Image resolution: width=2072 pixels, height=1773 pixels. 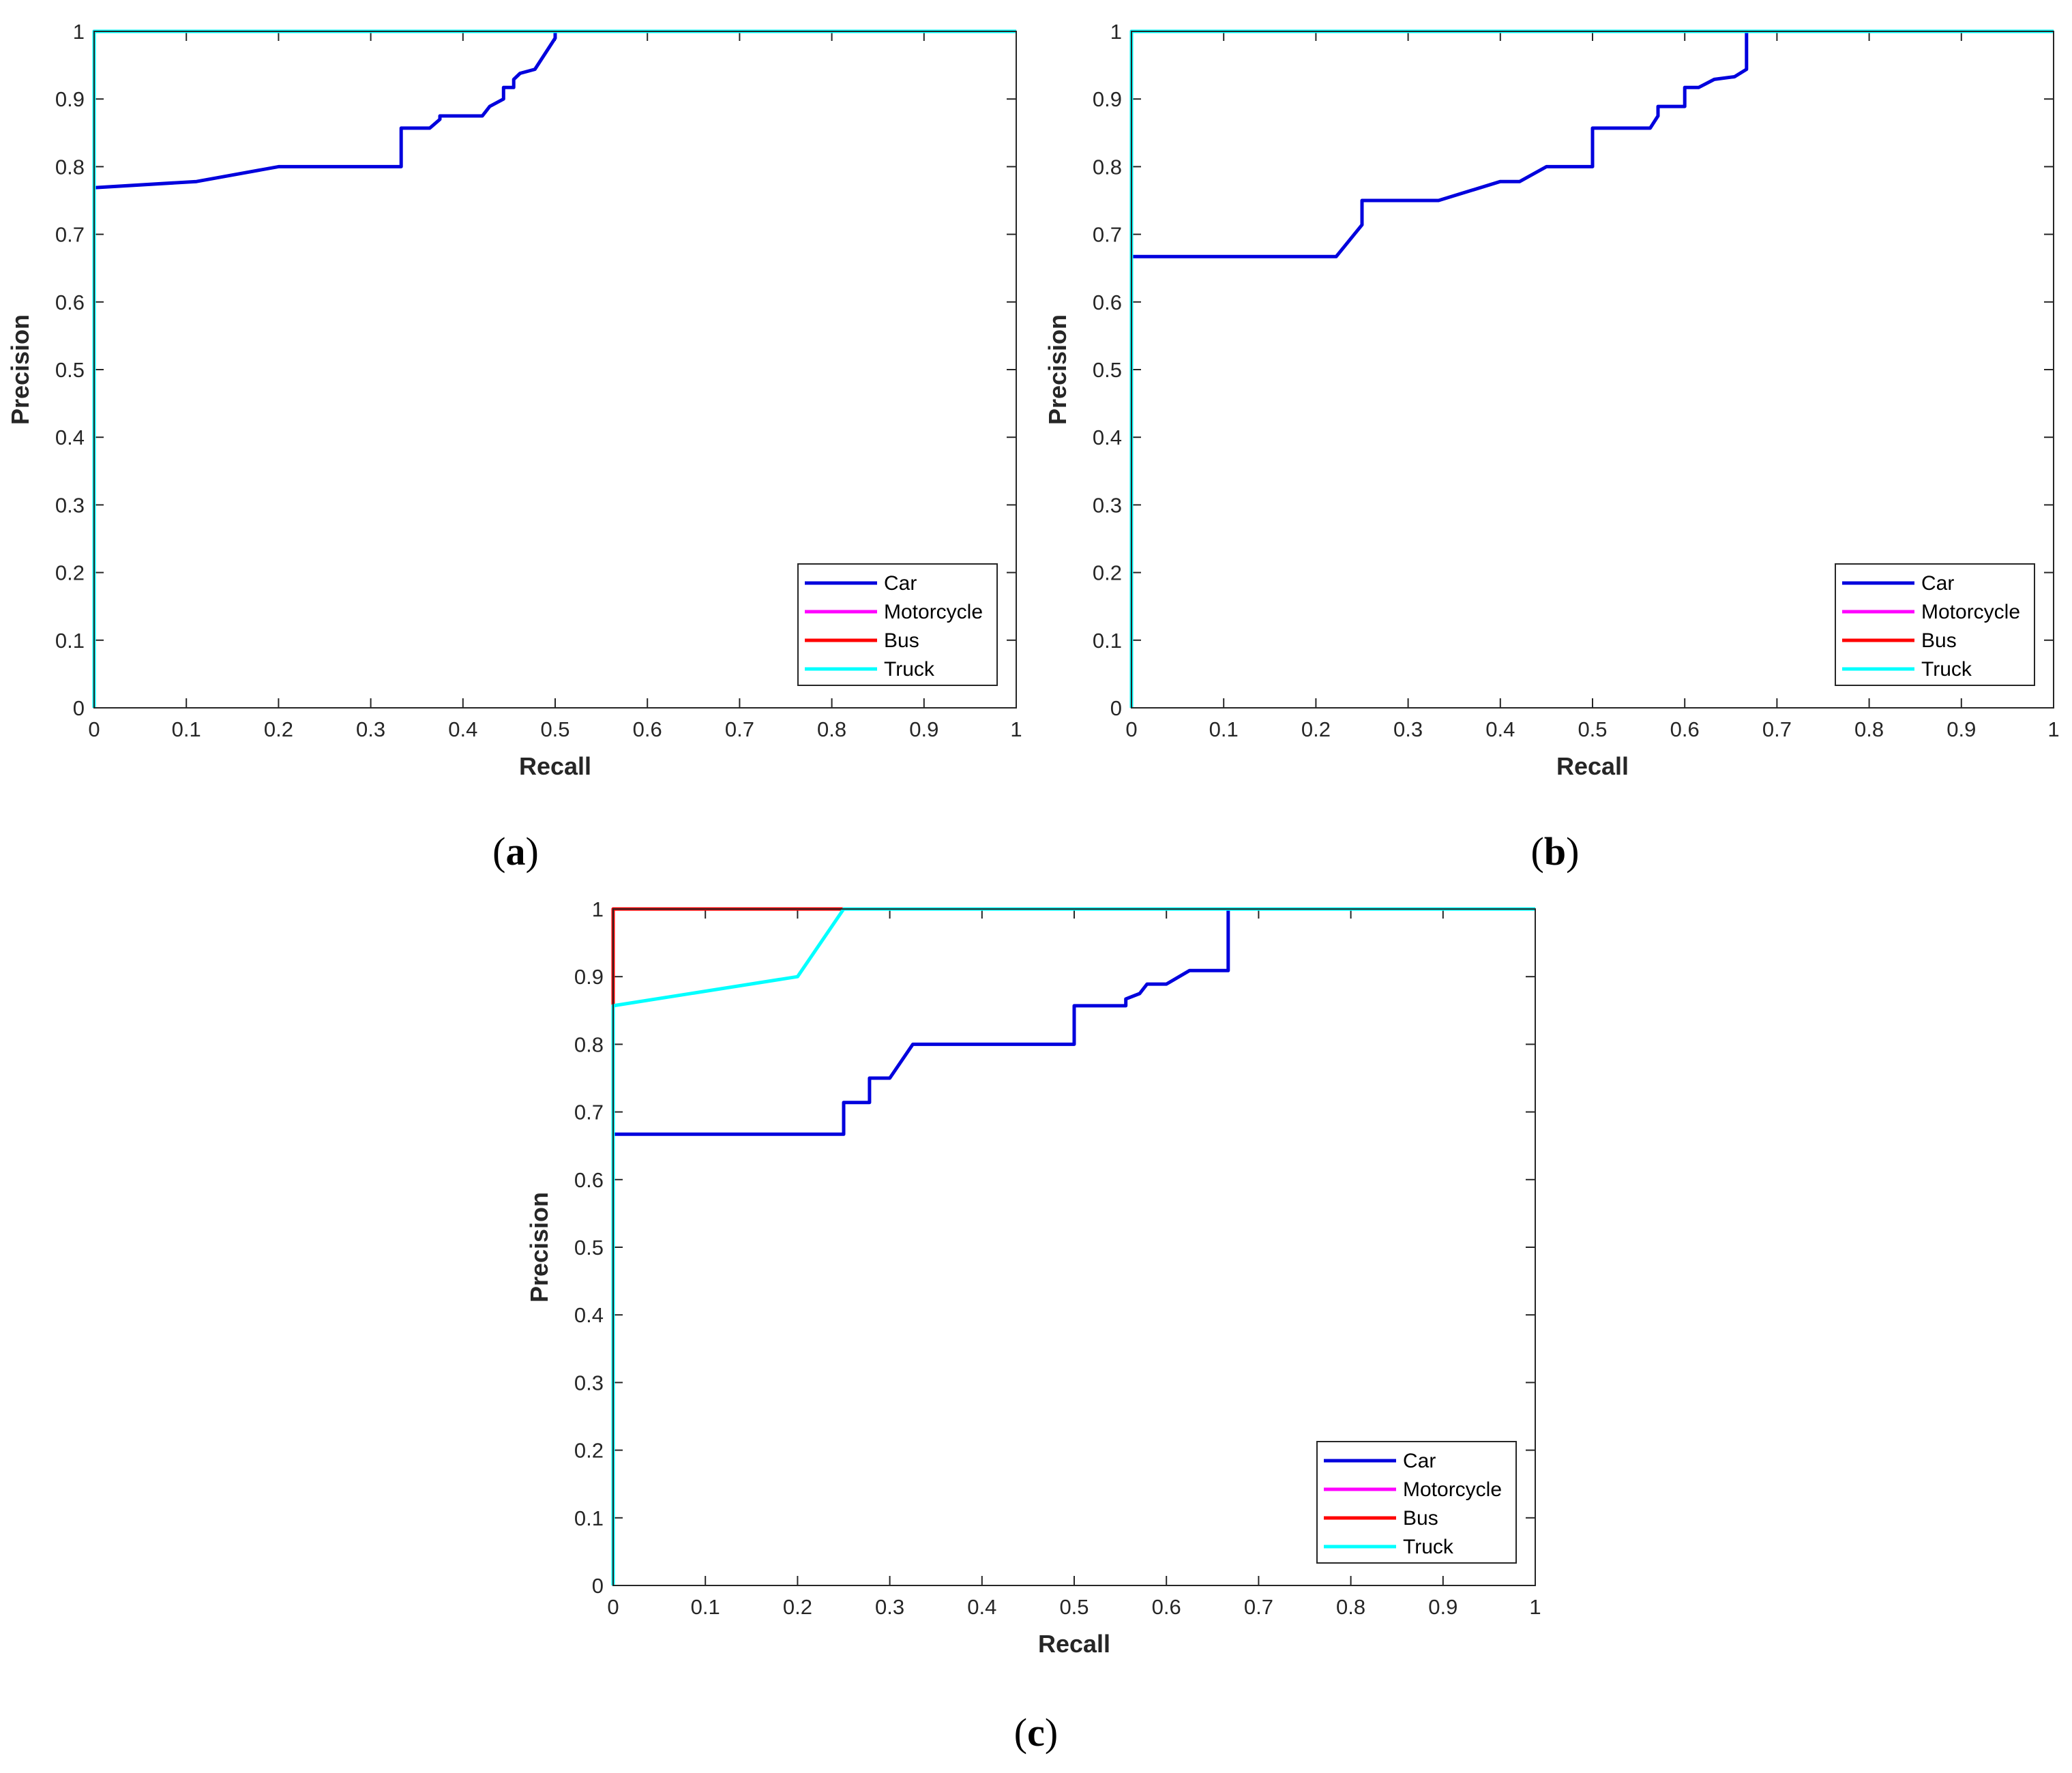 What do you see at coordinates (515, 852) in the screenshot?
I see `panel-label-a: (a)` at bounding box center [515, 852].